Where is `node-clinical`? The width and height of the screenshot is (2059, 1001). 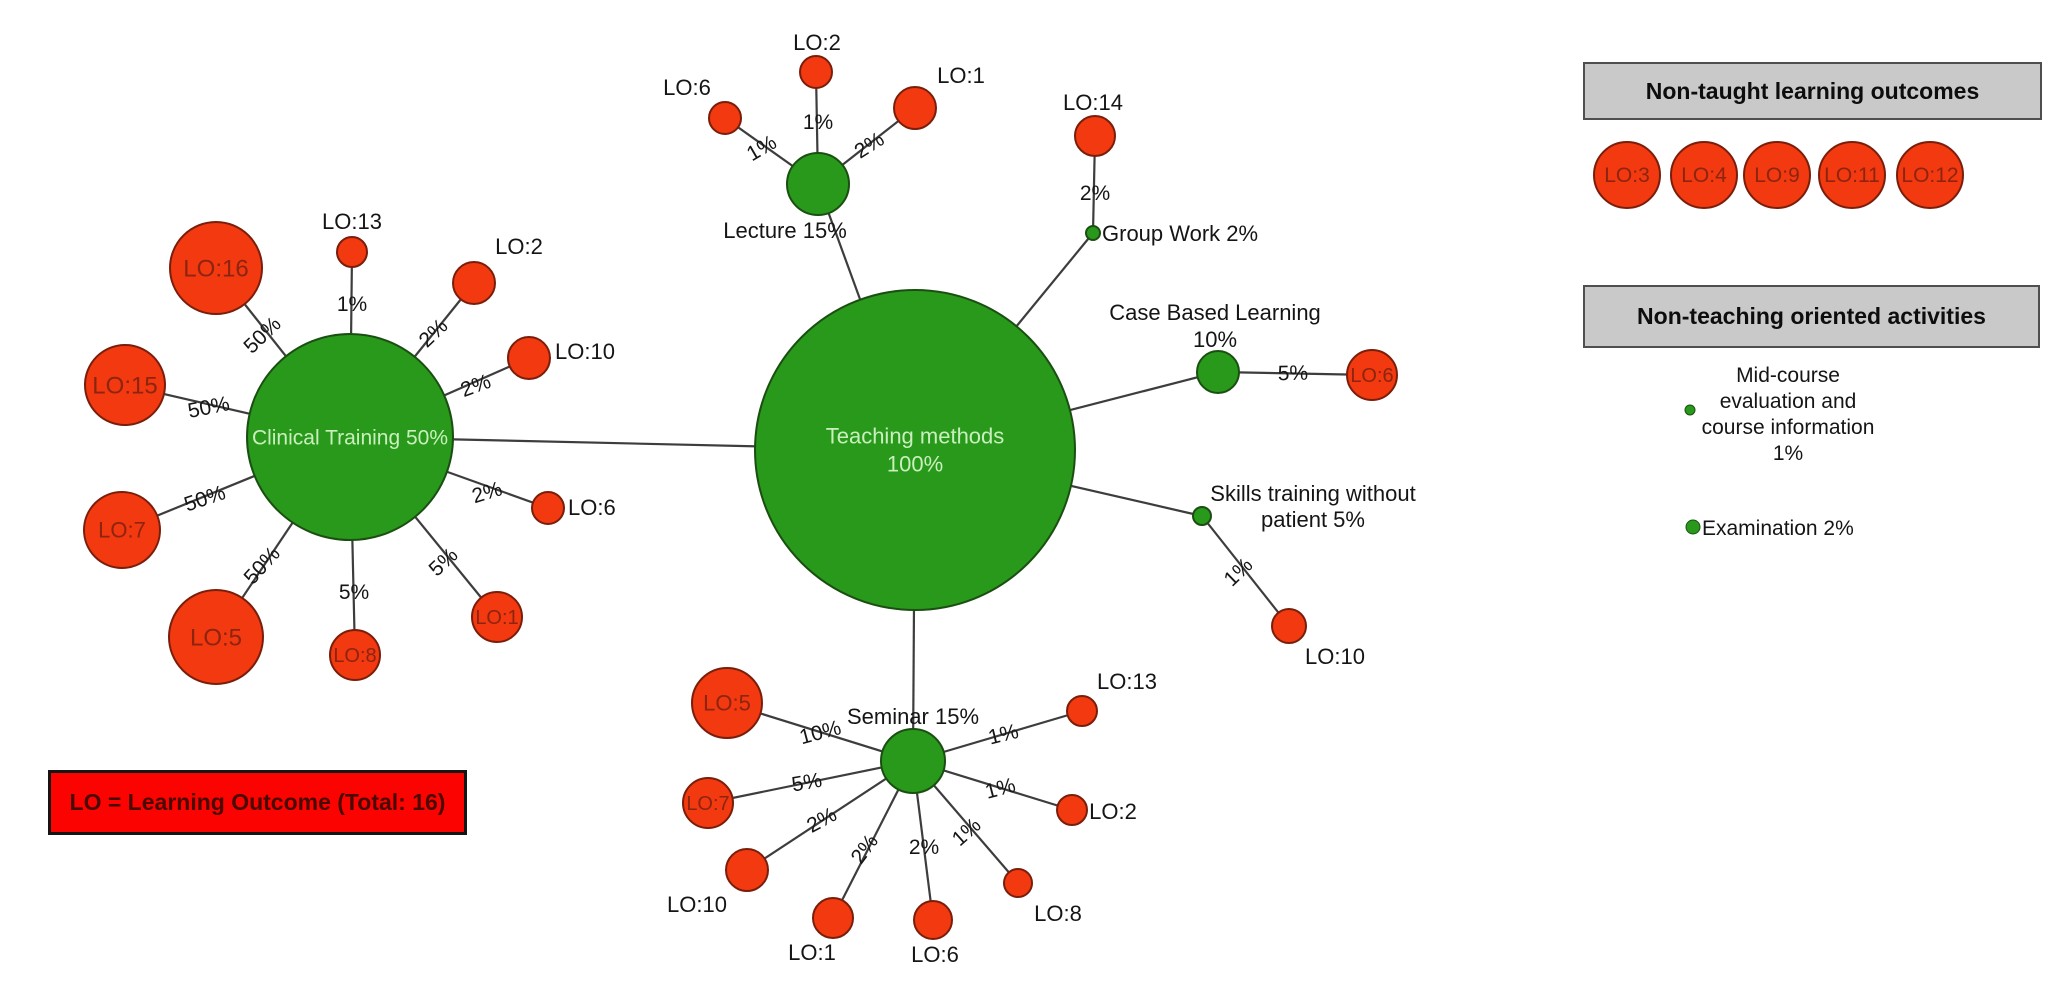
node-clinical is located at coordinates (350, 437).